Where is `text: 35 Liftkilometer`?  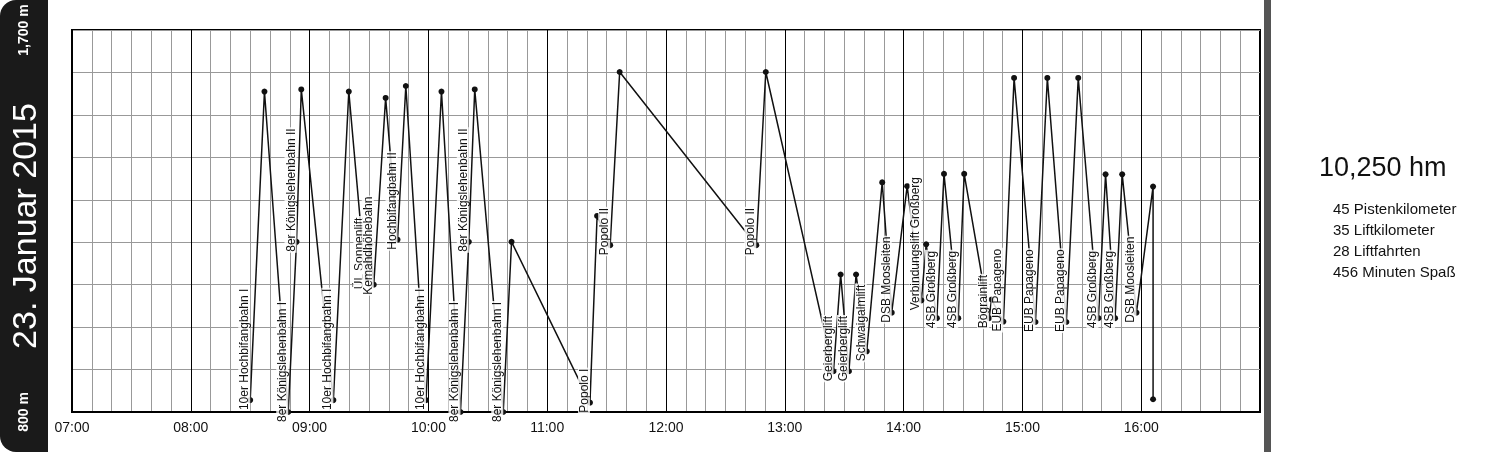 text: 35 Liftkilometer is located at coordinates (1384, 229).